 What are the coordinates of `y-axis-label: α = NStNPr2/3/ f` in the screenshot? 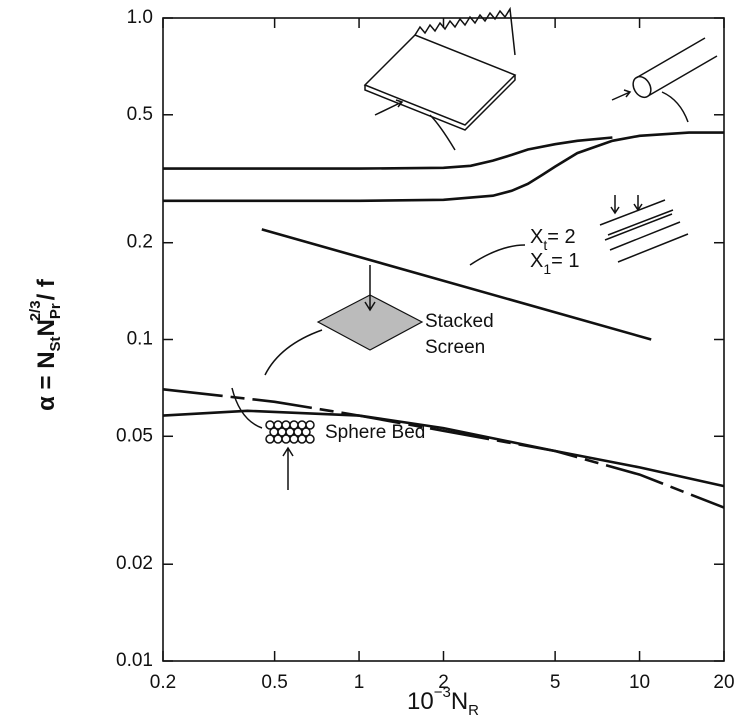 It's located at (45, 344).